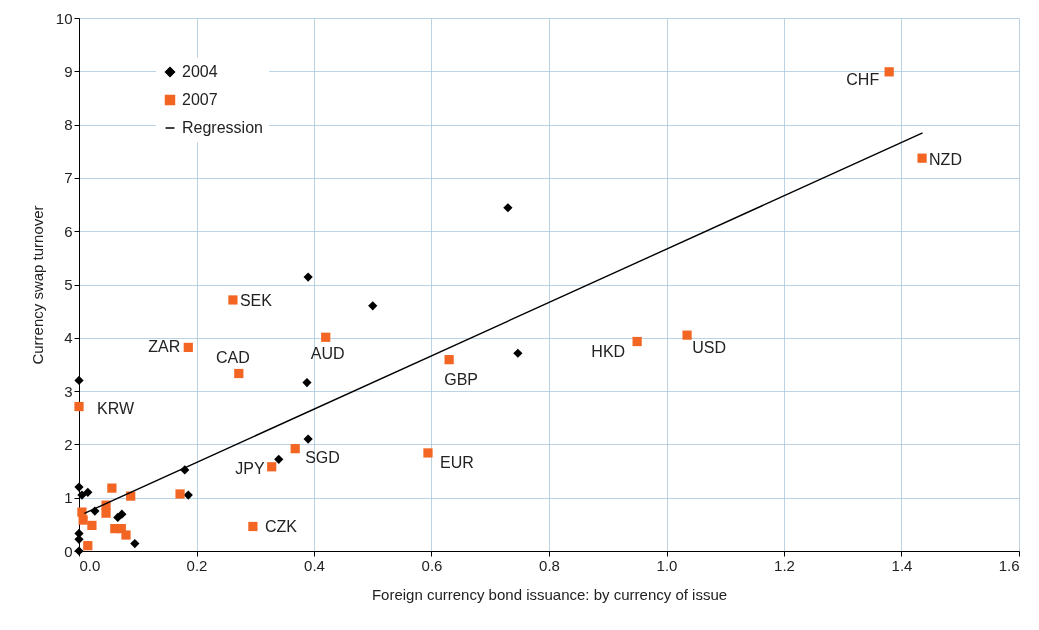  What do you see at coordinates (200, 71) in the screenshot?
I see `legend-label: 2004` at bounding box center [200, 71].